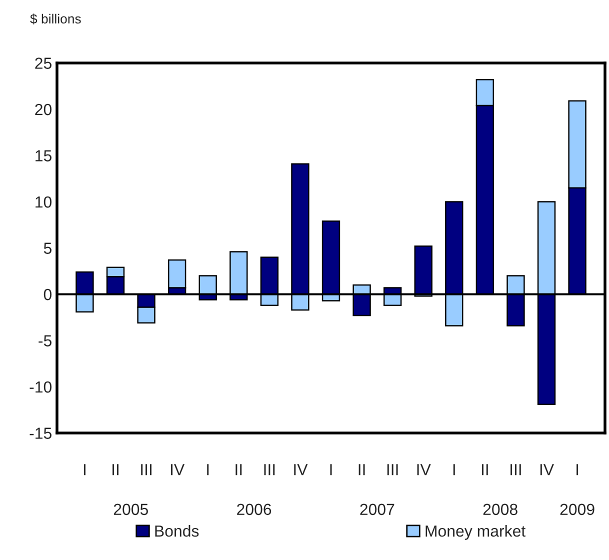  What do you see at coordinates (131, 510) in the screenshot?
I see `text: 2005` at bounding box center [131, 510].